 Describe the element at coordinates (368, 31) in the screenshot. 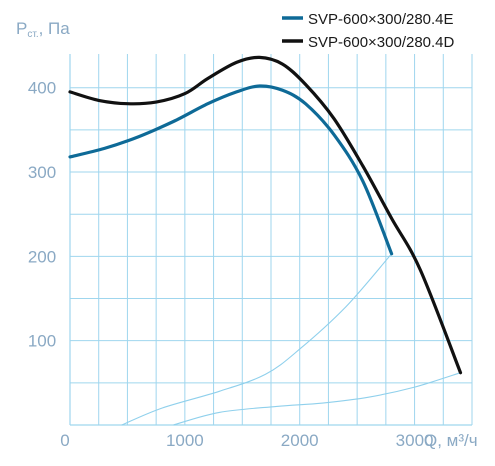

I see `legend: SVP-600×300/280.4E SVP-600×300/280.4D` at that location.